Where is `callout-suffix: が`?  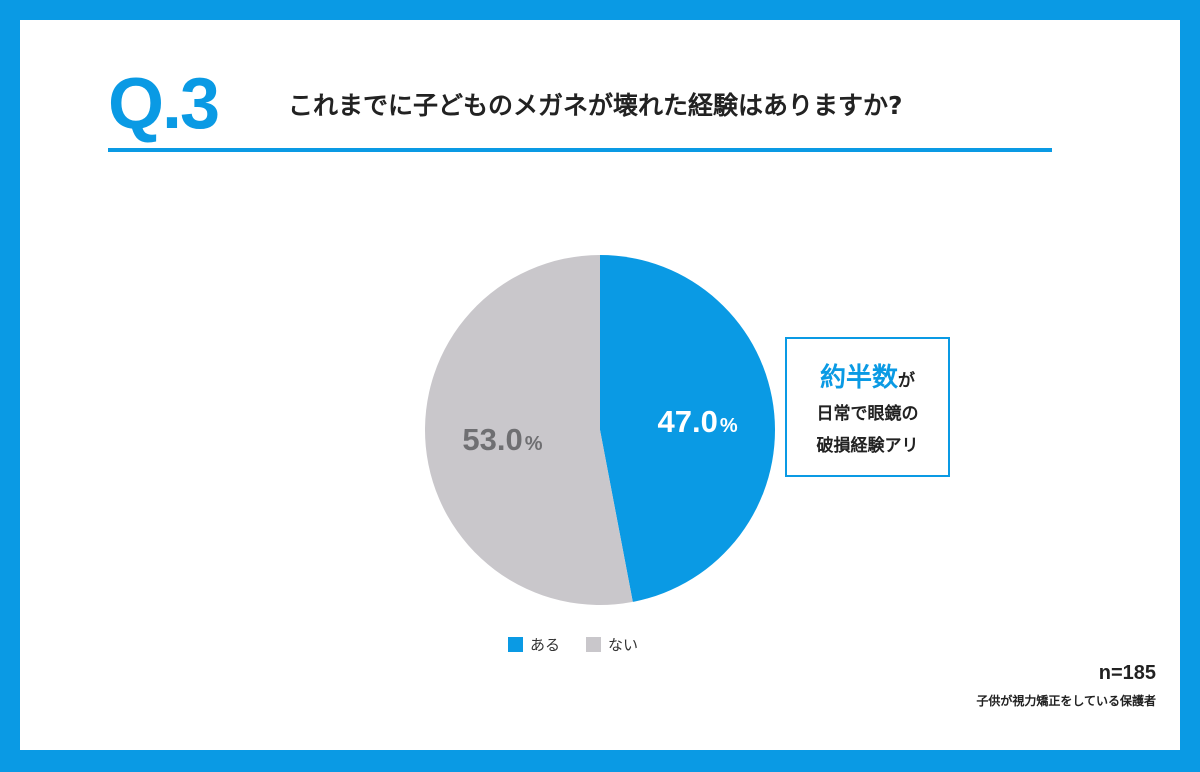
callout-suffix: が is located at coordinates (906, 381).